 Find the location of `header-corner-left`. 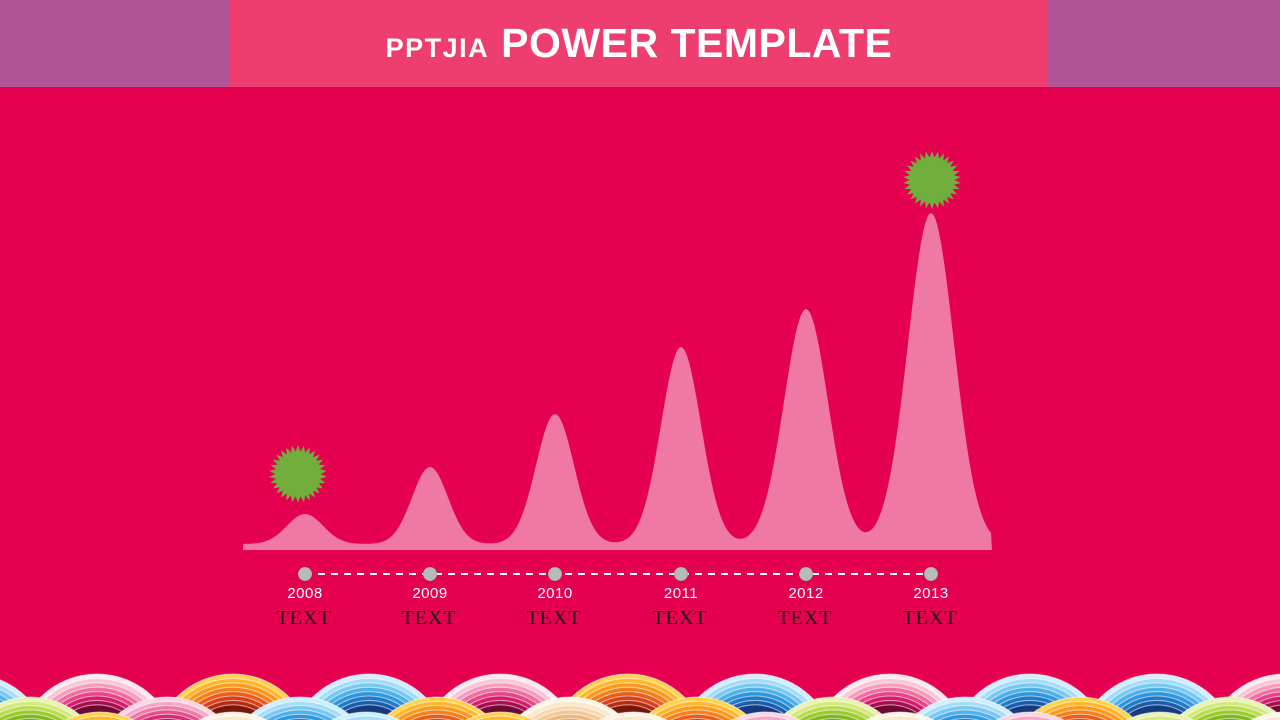

header-corner-left is located at coordinates (115, 43).